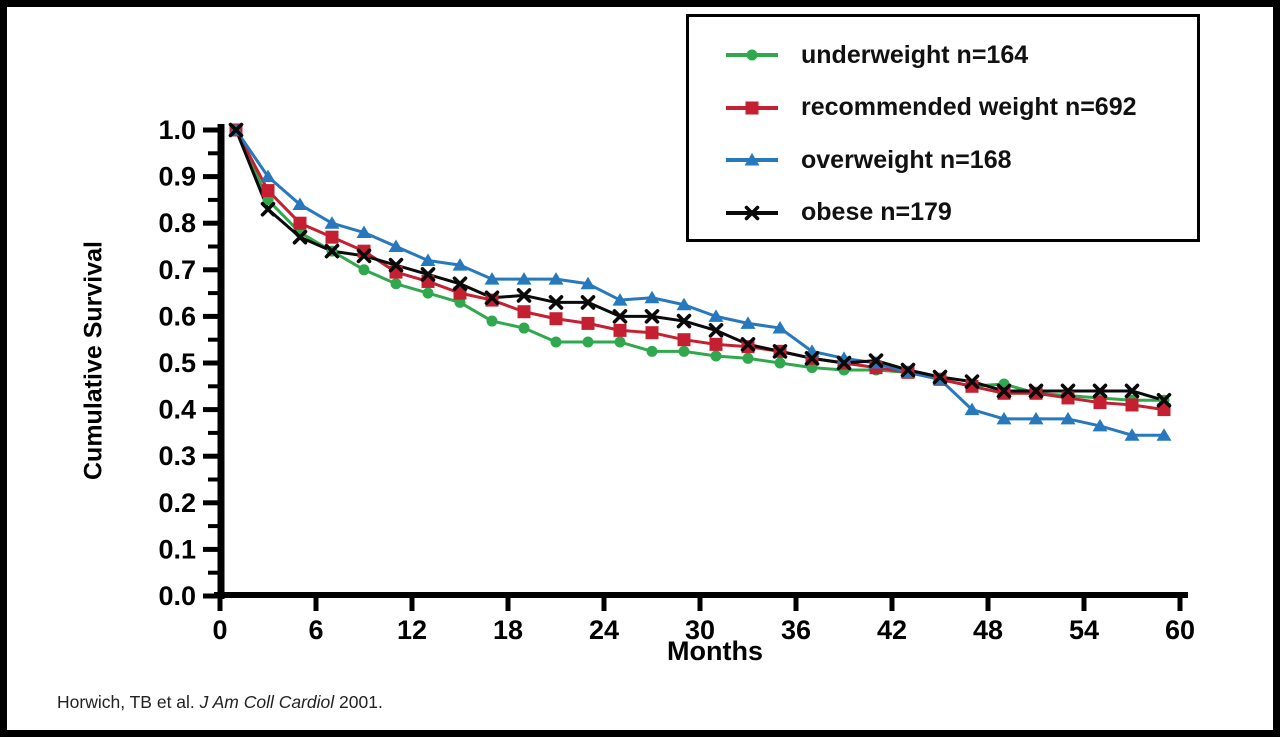 Image resolution: width=1280 pixels, height=737 pixels. What do you see at coordinates (1084, 630) in the screenshot?
I see `svg-text: 54` at bounding box center [1084, 630].